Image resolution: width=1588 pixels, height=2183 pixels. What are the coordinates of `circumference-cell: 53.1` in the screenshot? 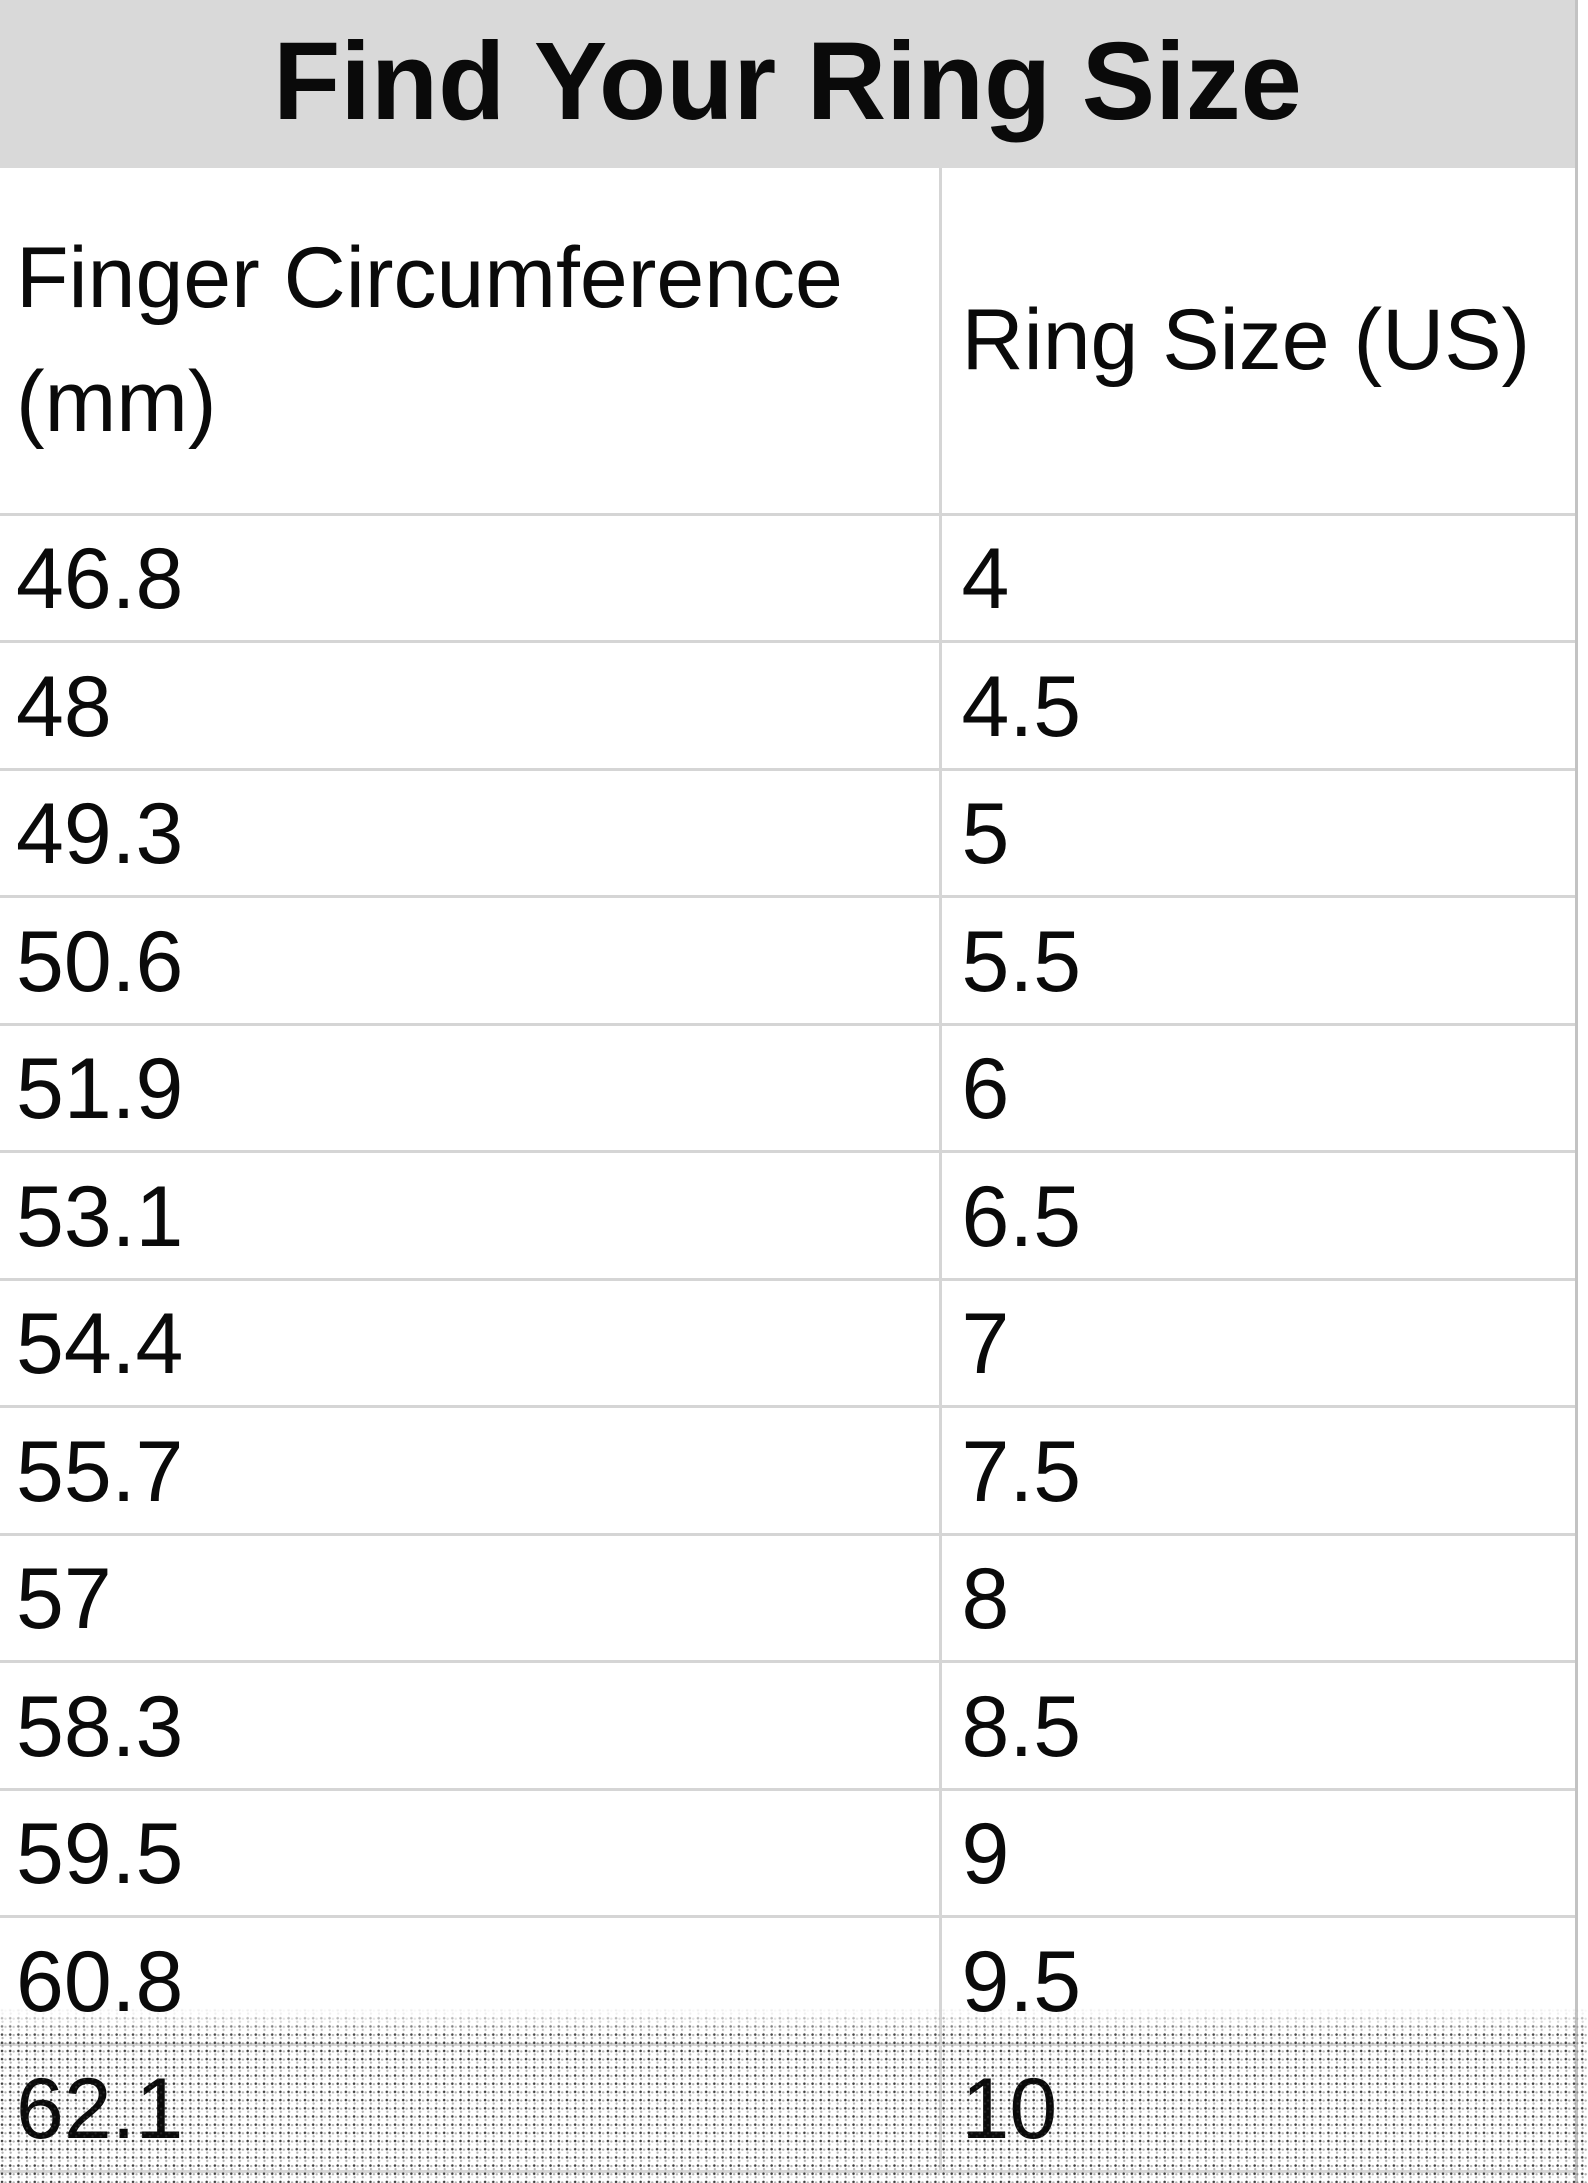 It's located at (471, 1215).